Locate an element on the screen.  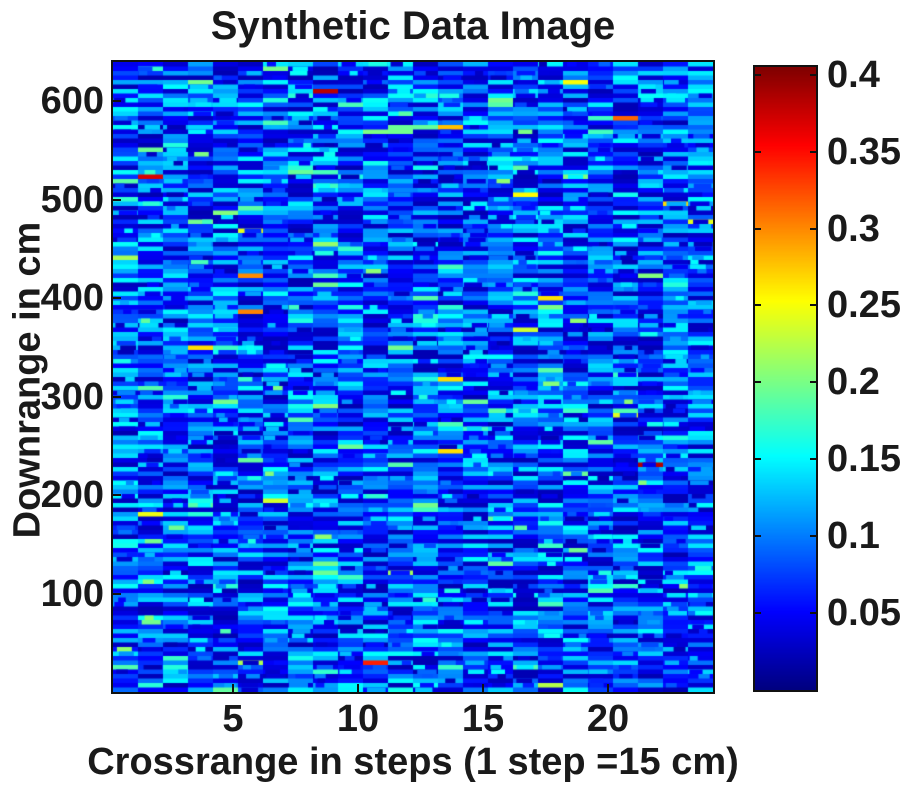
colorbar-tick-label: 0.35 is located at coordinates (863, 151).